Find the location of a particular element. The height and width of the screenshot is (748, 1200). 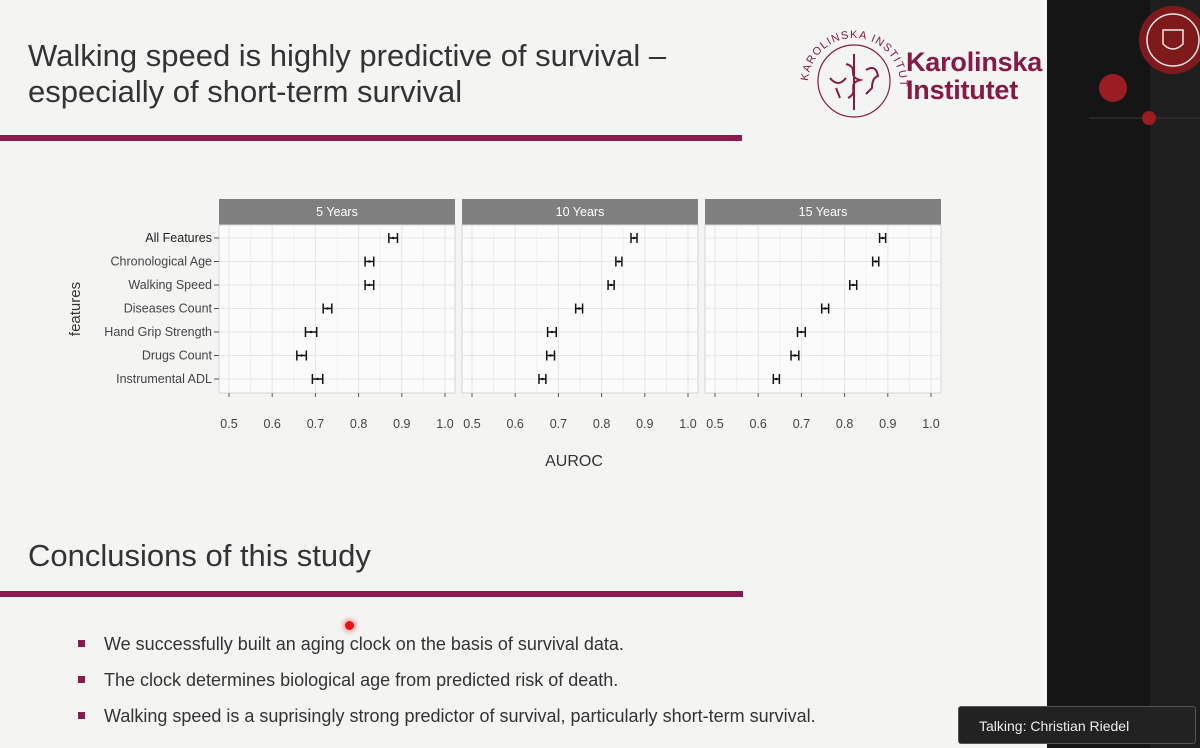

section-title: Conclusions of this study is located at coordinates (199, 555).